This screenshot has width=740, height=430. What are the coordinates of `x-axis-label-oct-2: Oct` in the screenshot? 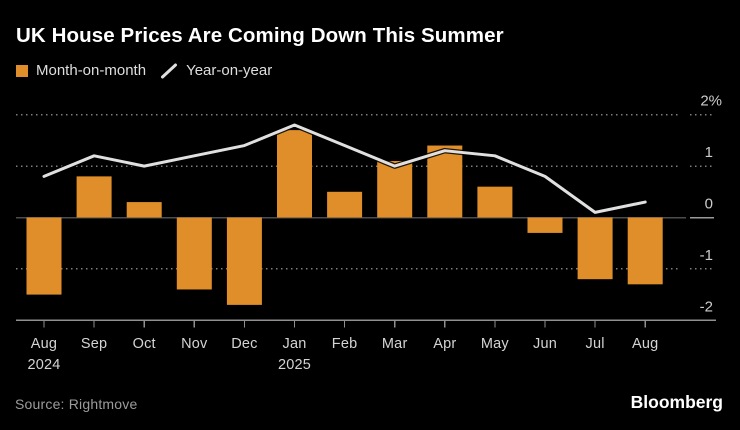 It's located at (144, 344).